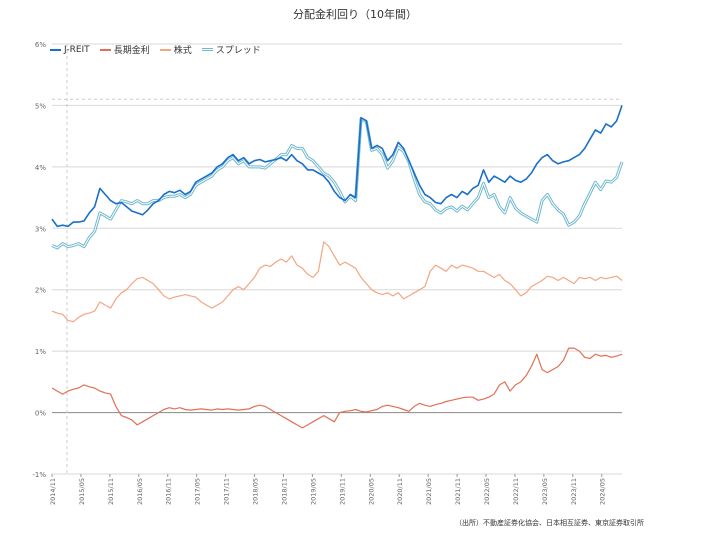 The height and width of the screenshot is (535, 710). Describe the element at coordinates (313, 491) in the screenshot. I see `x-tick-label: 2019/05` at that location.